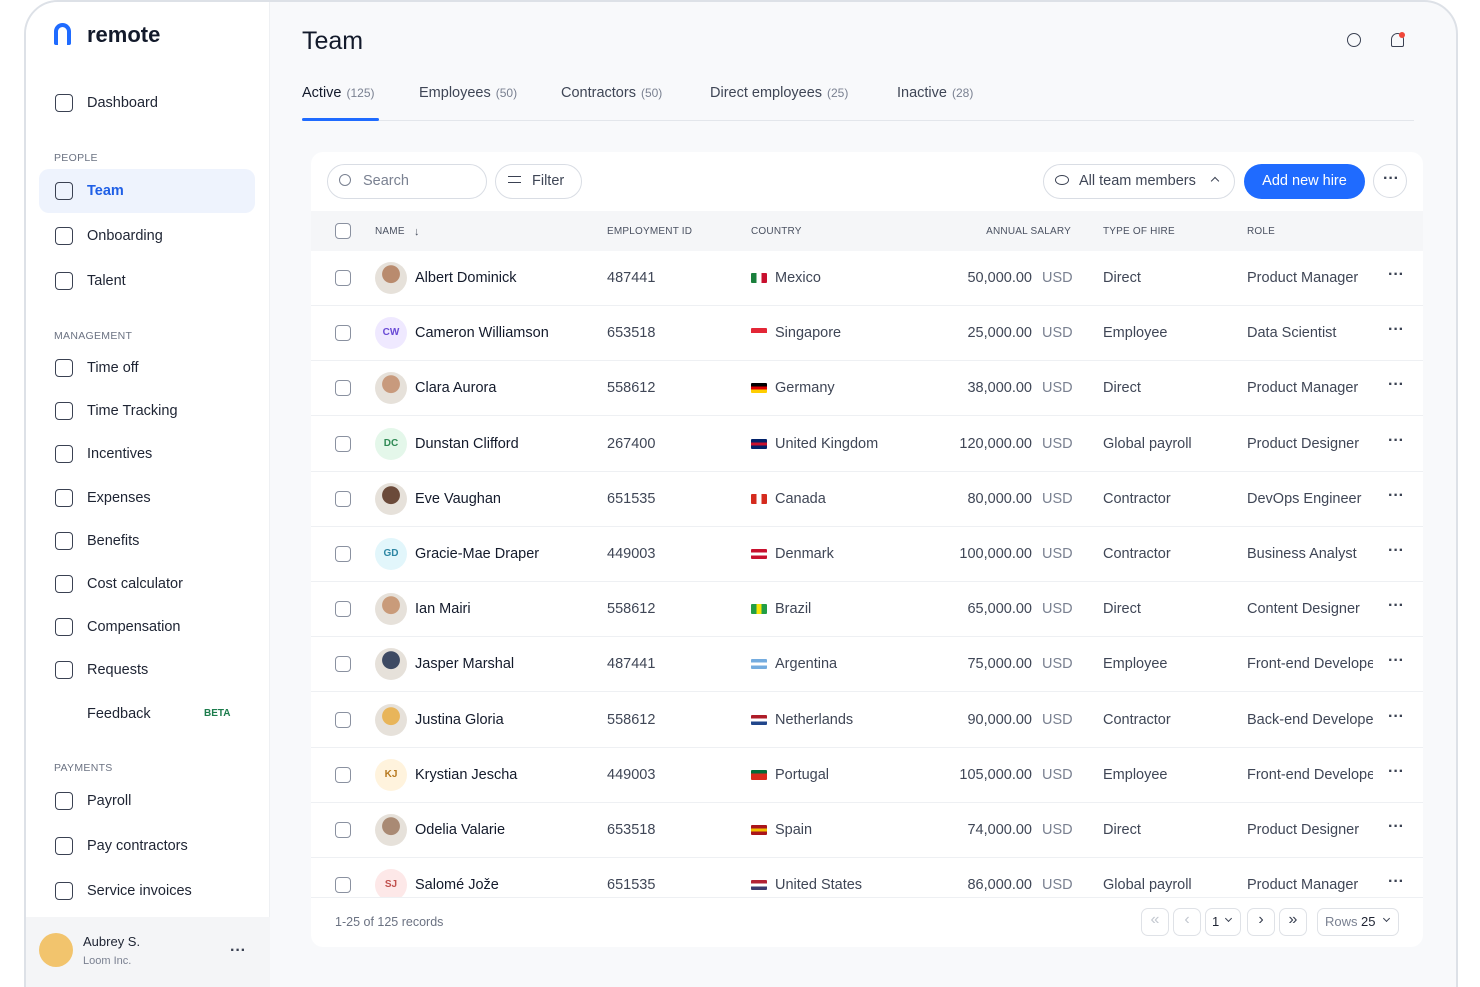  Describe the element at coordinates (134, 627) in the screenshot. I see `nav-item: Compensation` at that location.